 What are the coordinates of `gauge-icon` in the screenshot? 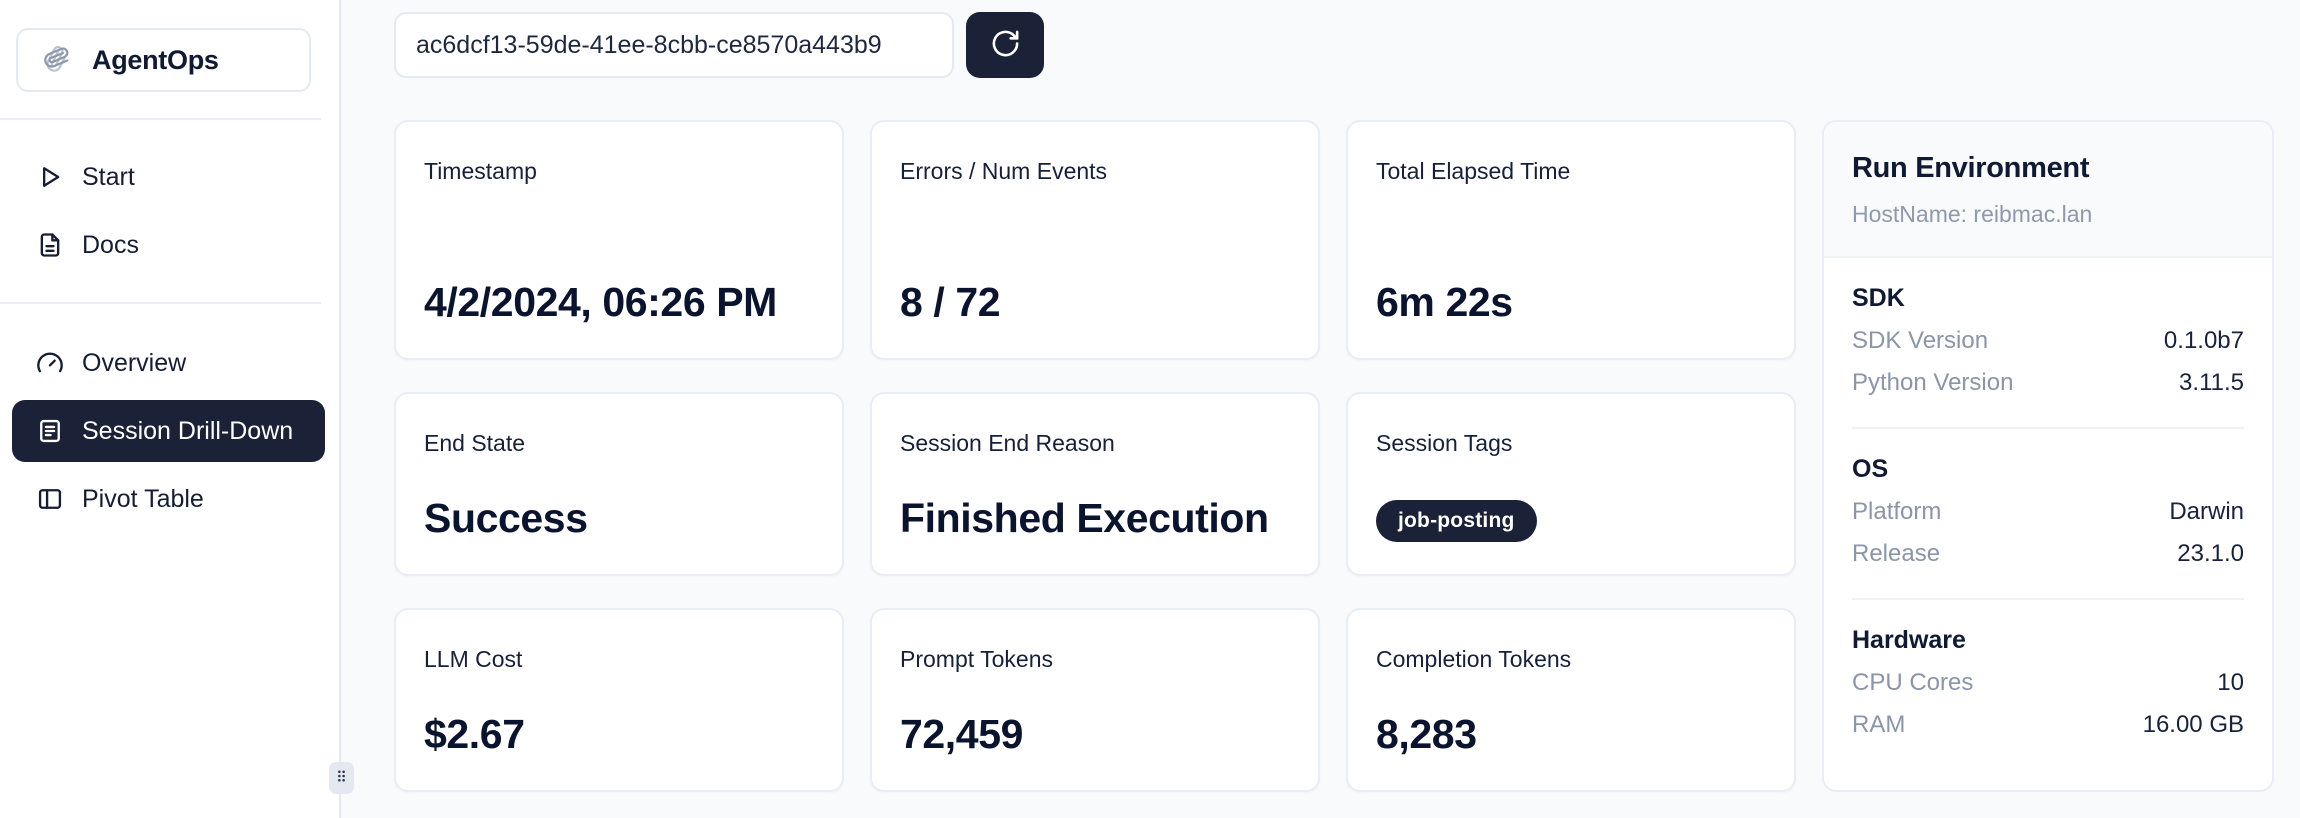 It's located at (50, 363).